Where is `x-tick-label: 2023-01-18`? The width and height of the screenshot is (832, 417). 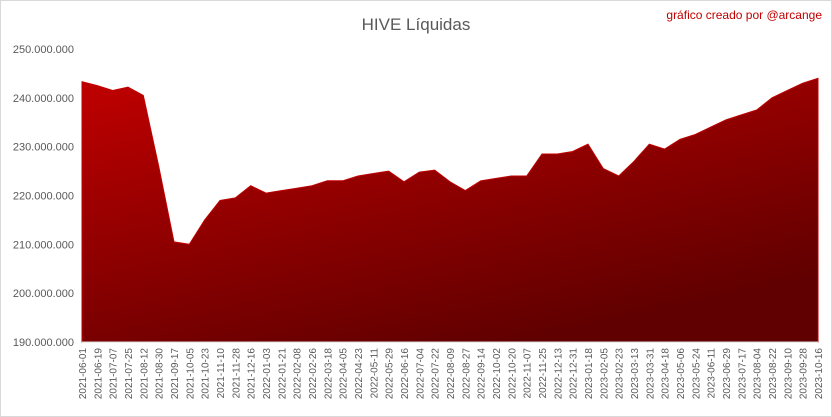 x-tick-label: 2023-01-18 is located at coordinates (589, 374).